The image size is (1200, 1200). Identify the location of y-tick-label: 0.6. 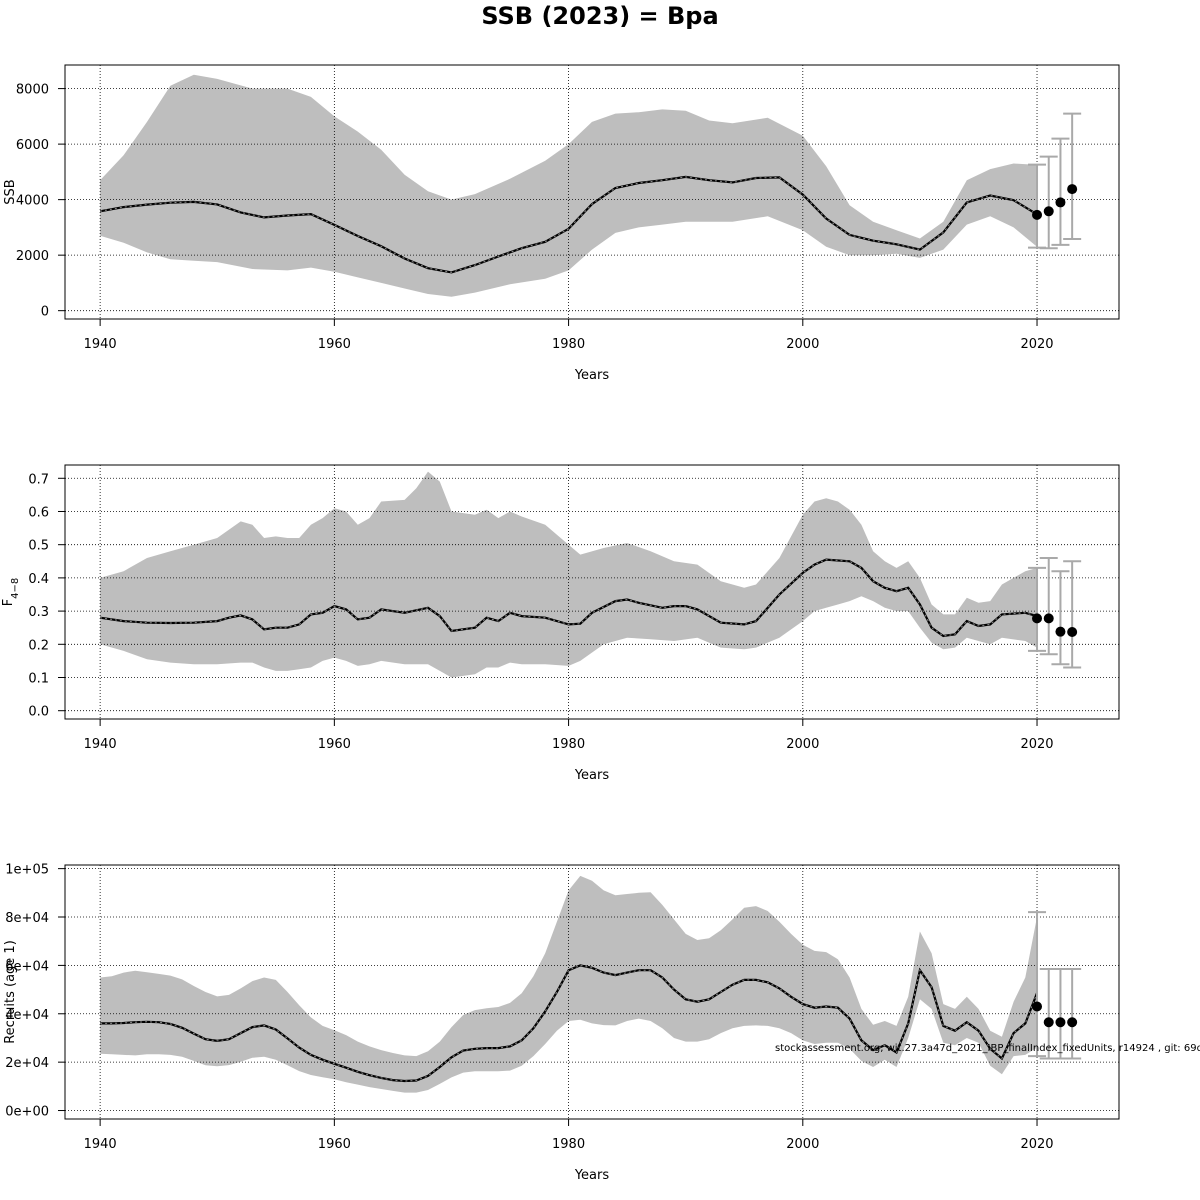
(38, 512).